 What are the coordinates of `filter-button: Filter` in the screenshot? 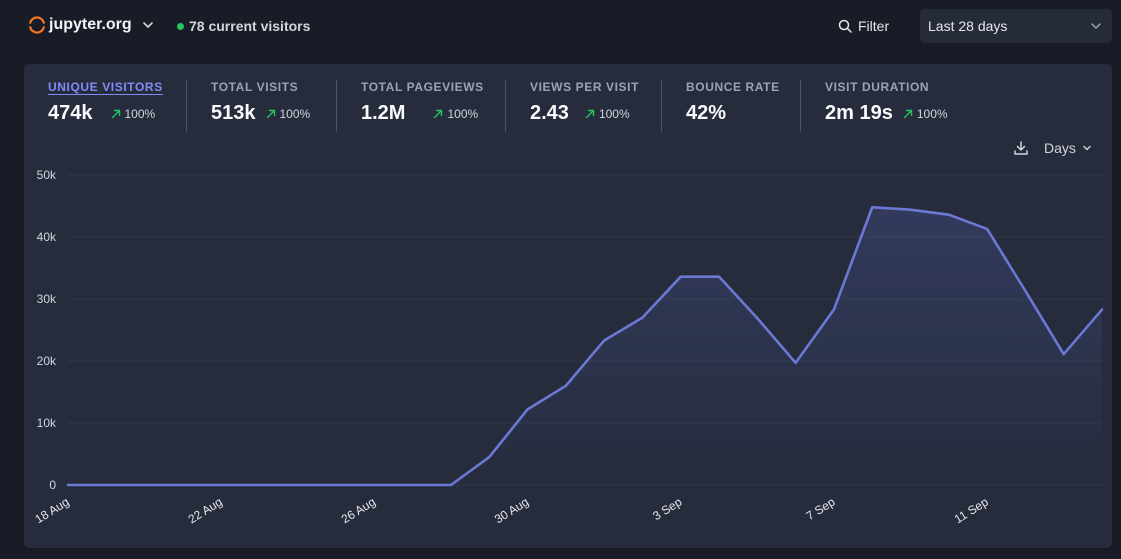 It's located at (863, 26).